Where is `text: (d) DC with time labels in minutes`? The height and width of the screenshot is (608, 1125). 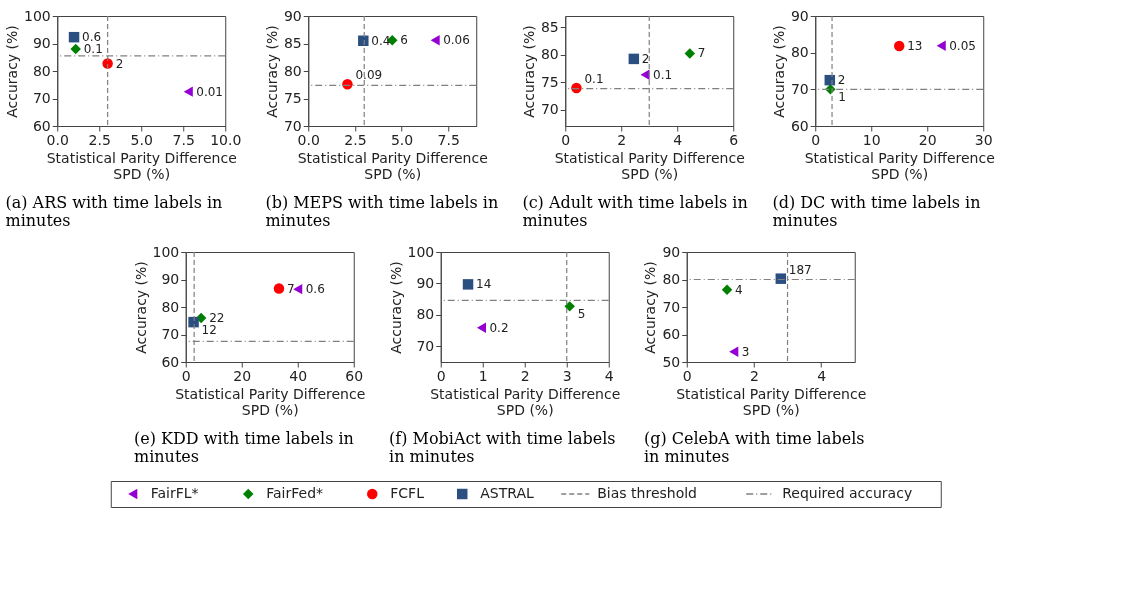 text: (d) DC with time labels in minutes is located at coordinates (876, 211).